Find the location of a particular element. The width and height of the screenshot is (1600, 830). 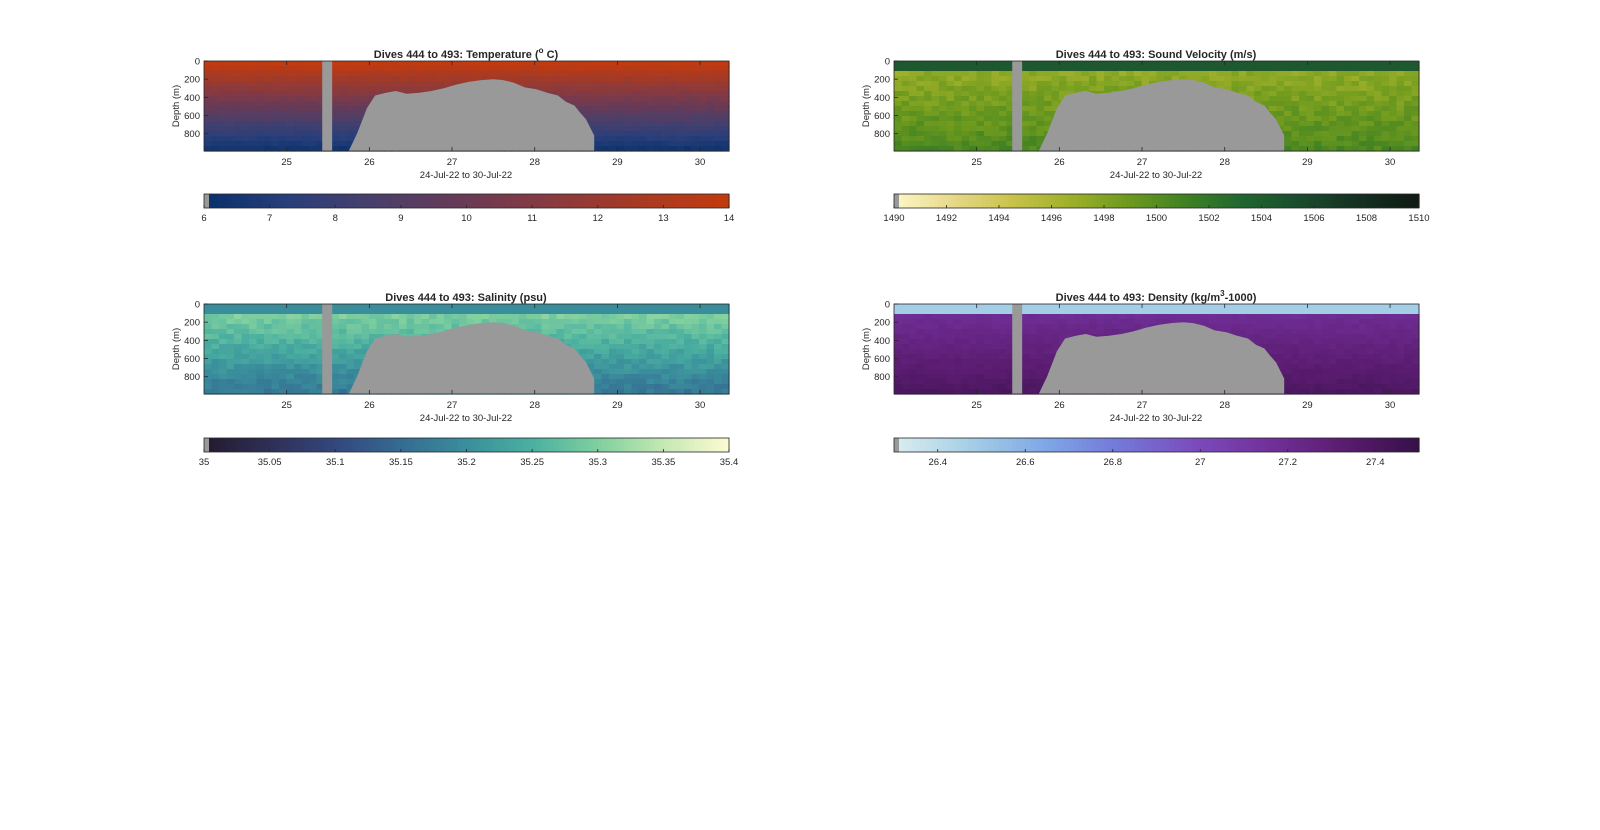

x-tick-label: 30 is located at coordinates (700, 405).